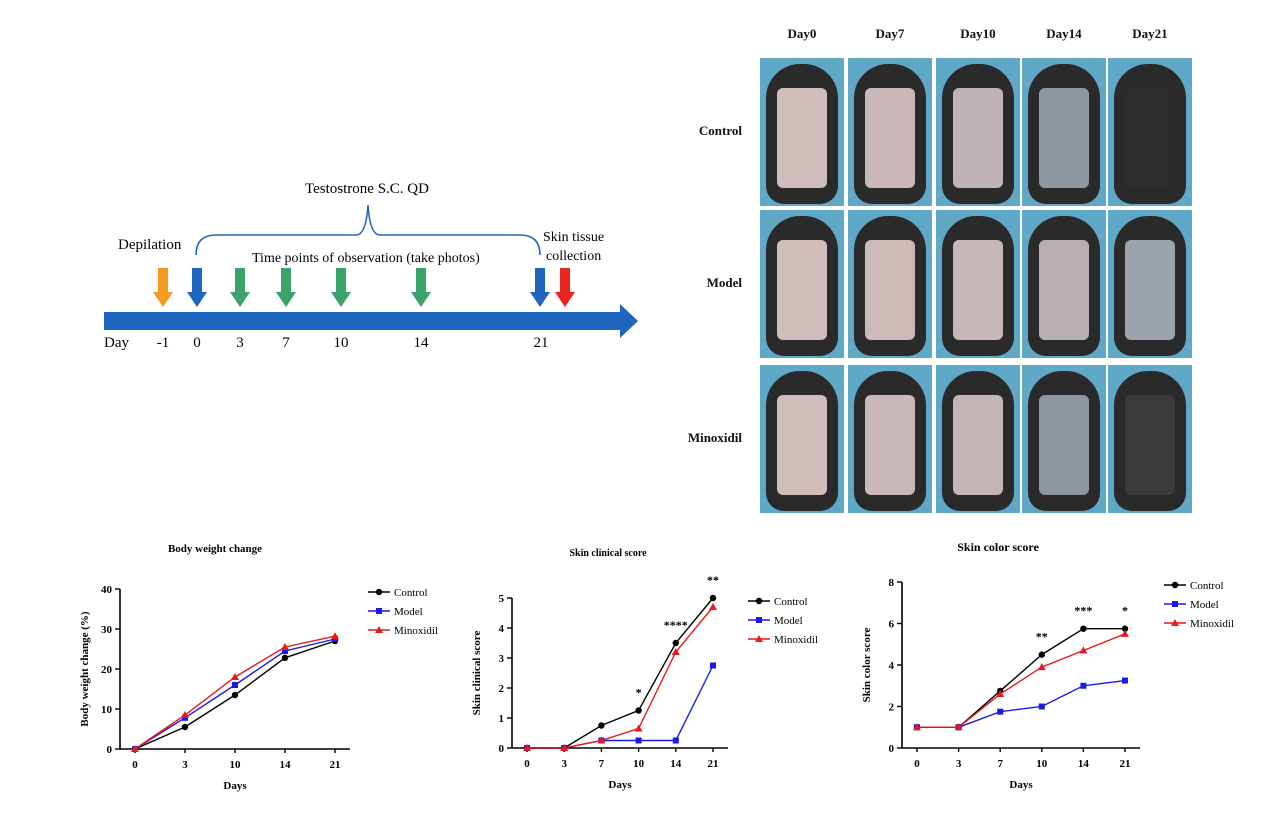  What do you see at coordinates (724, 282) in the screenshot?
I see `photo-row-label: Model` at bounding box center [724, 282].